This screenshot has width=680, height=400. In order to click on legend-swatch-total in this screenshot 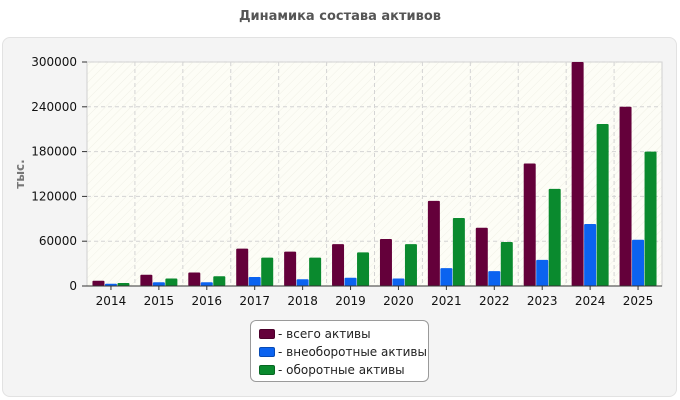, I will do `click(267, 334)`.